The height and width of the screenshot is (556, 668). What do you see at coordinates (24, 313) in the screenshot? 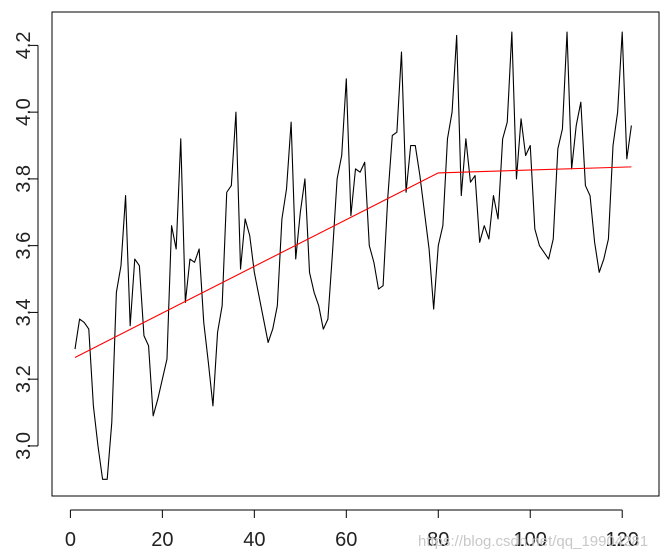
I see `y-tick-label: 3.4` at bounding box center [24, 313].